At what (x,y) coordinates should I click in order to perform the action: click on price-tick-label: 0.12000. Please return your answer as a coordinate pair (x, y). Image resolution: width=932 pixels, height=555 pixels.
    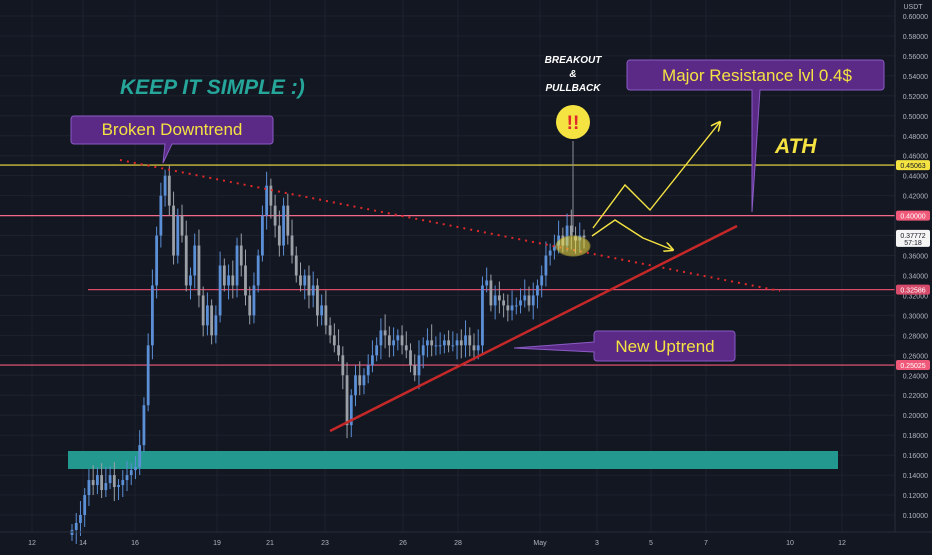
    Looking at the image, I should click on (915, 496).